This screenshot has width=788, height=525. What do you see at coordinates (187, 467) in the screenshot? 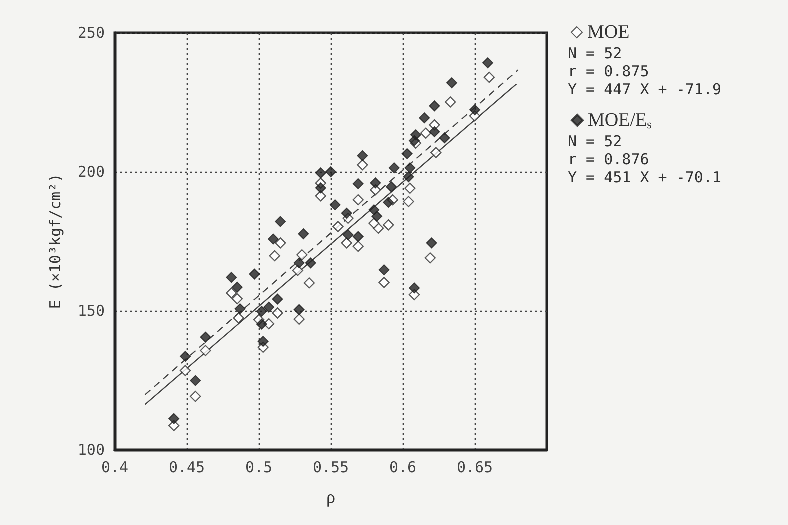
I see `x-tick-label: 0.45` at bounding box center [187, 467].